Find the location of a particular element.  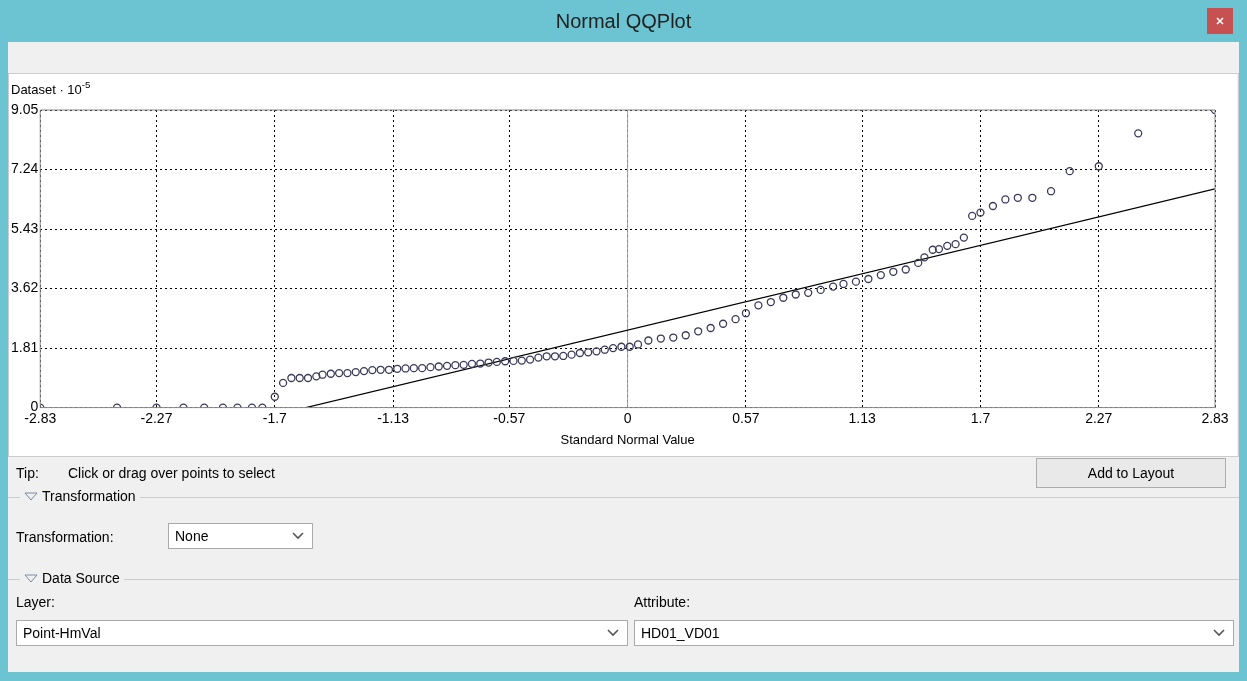

y-tick-label: 1.81 is located at coordinates (25, 346).